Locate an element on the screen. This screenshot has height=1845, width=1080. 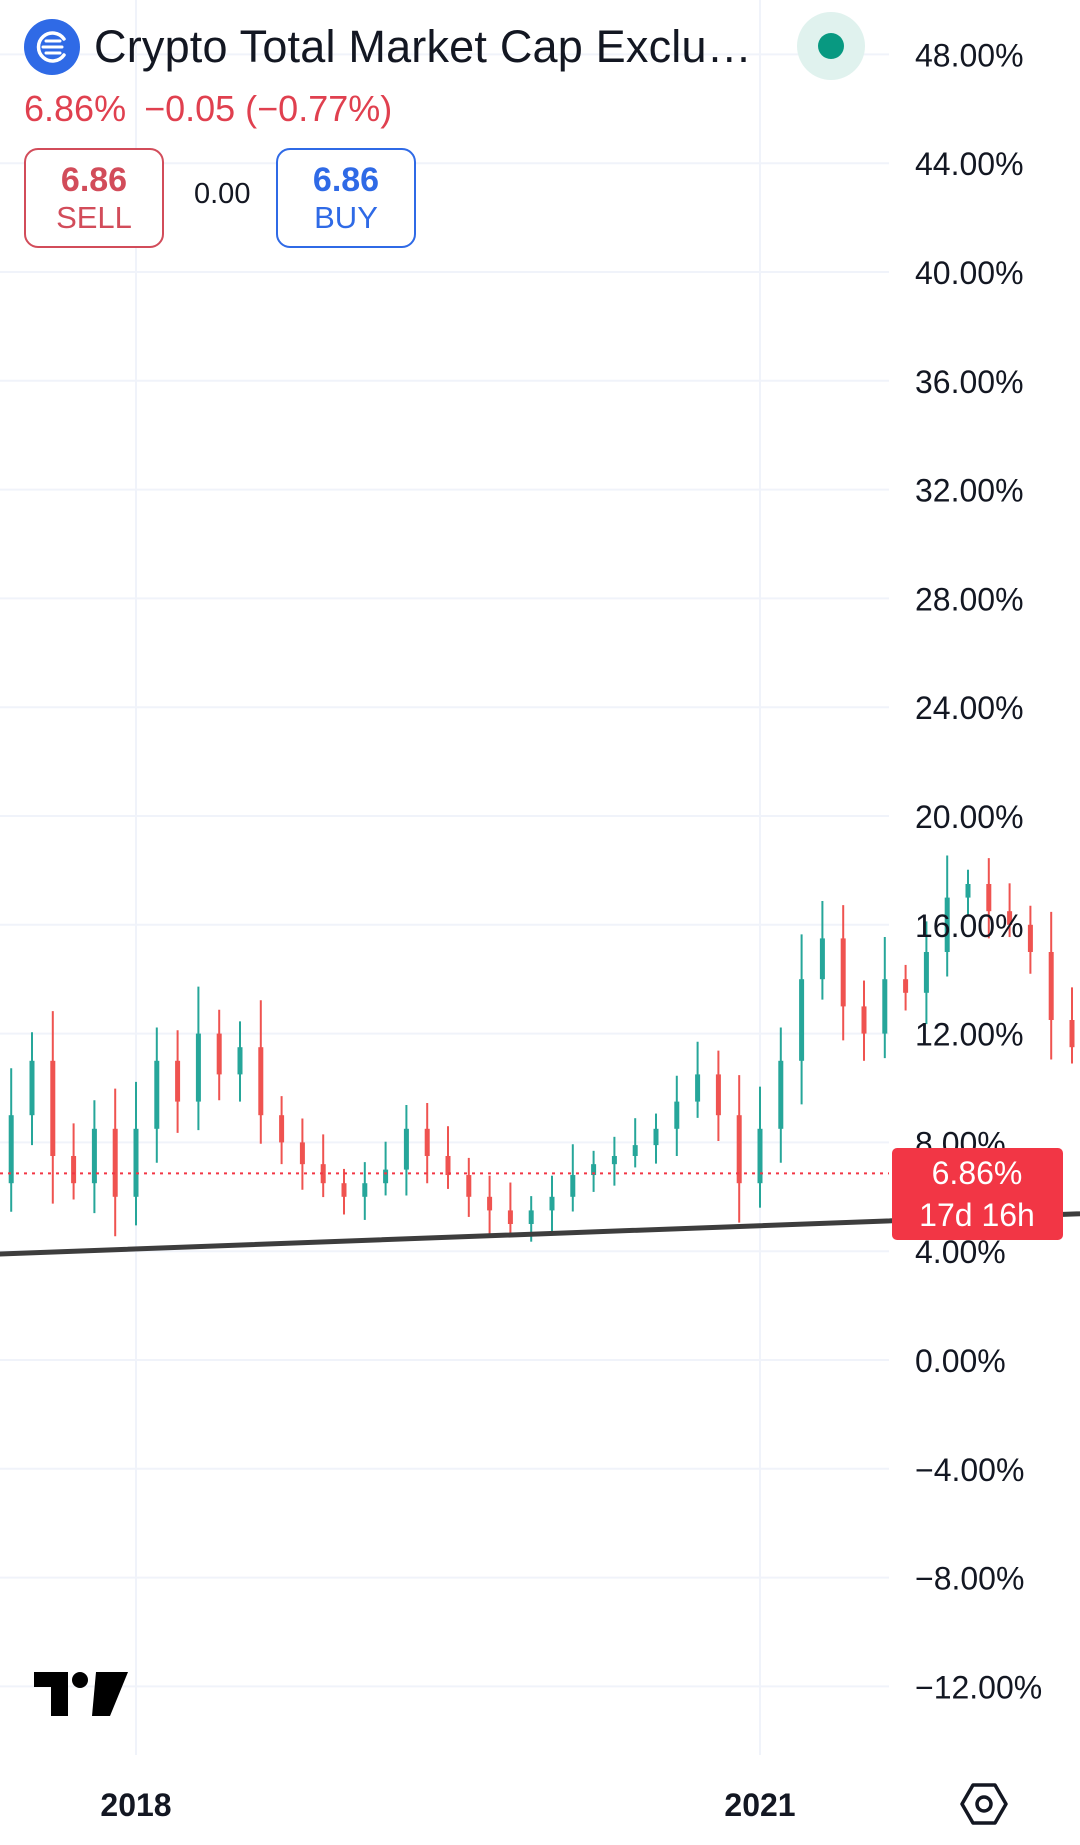
market-open-dot is located at coordinates (831, 46).